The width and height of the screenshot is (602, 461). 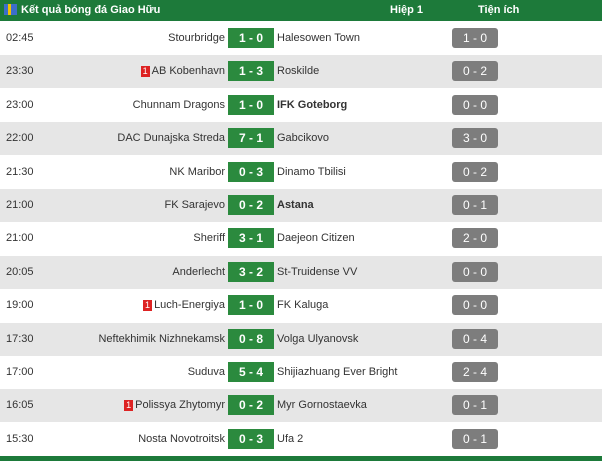 I want to click on match-row: 21:00 FK Sarajevo 0 - 2 Astana 0 - 1, so click(x=301, y=205).